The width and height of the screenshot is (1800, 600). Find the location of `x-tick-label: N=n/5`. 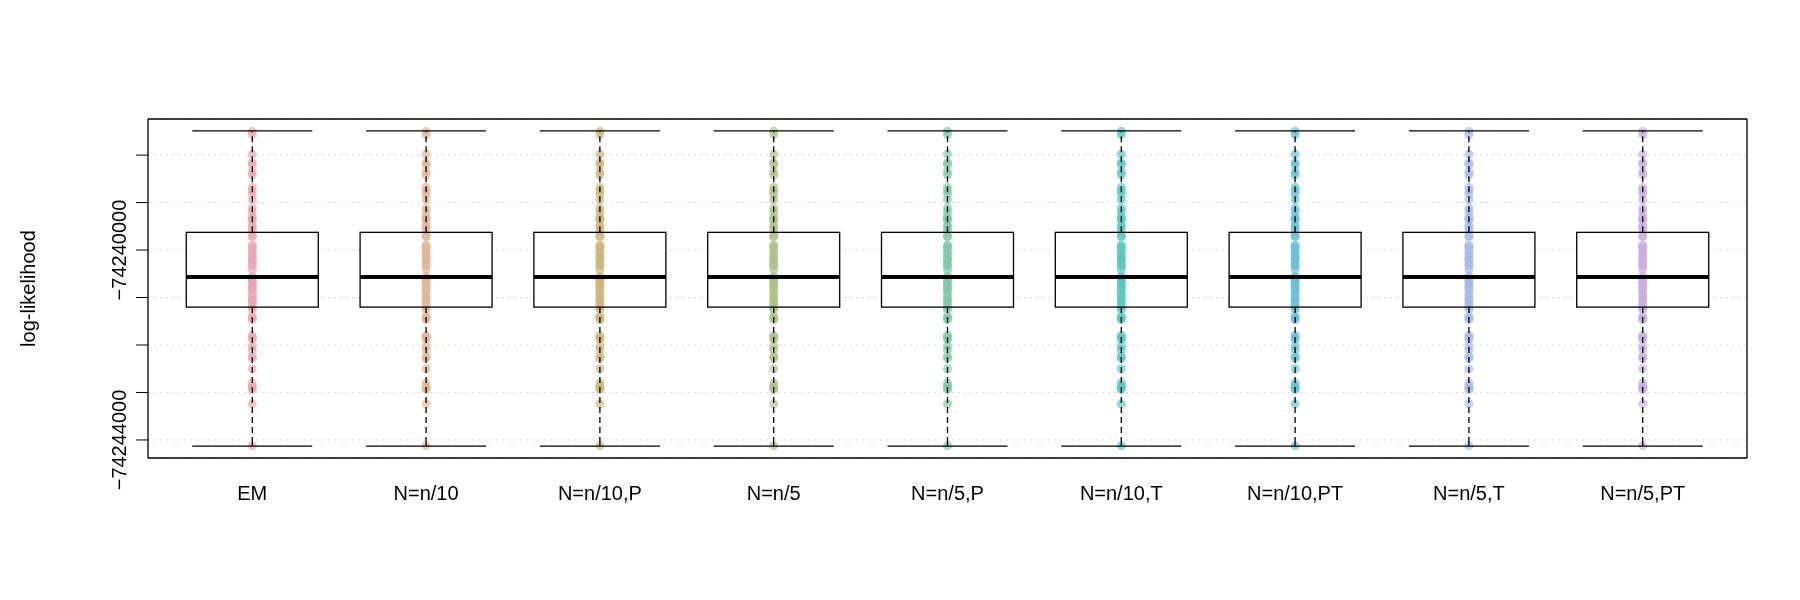

x-tick-label: N=n/5 is located at coordinates (773, 493).